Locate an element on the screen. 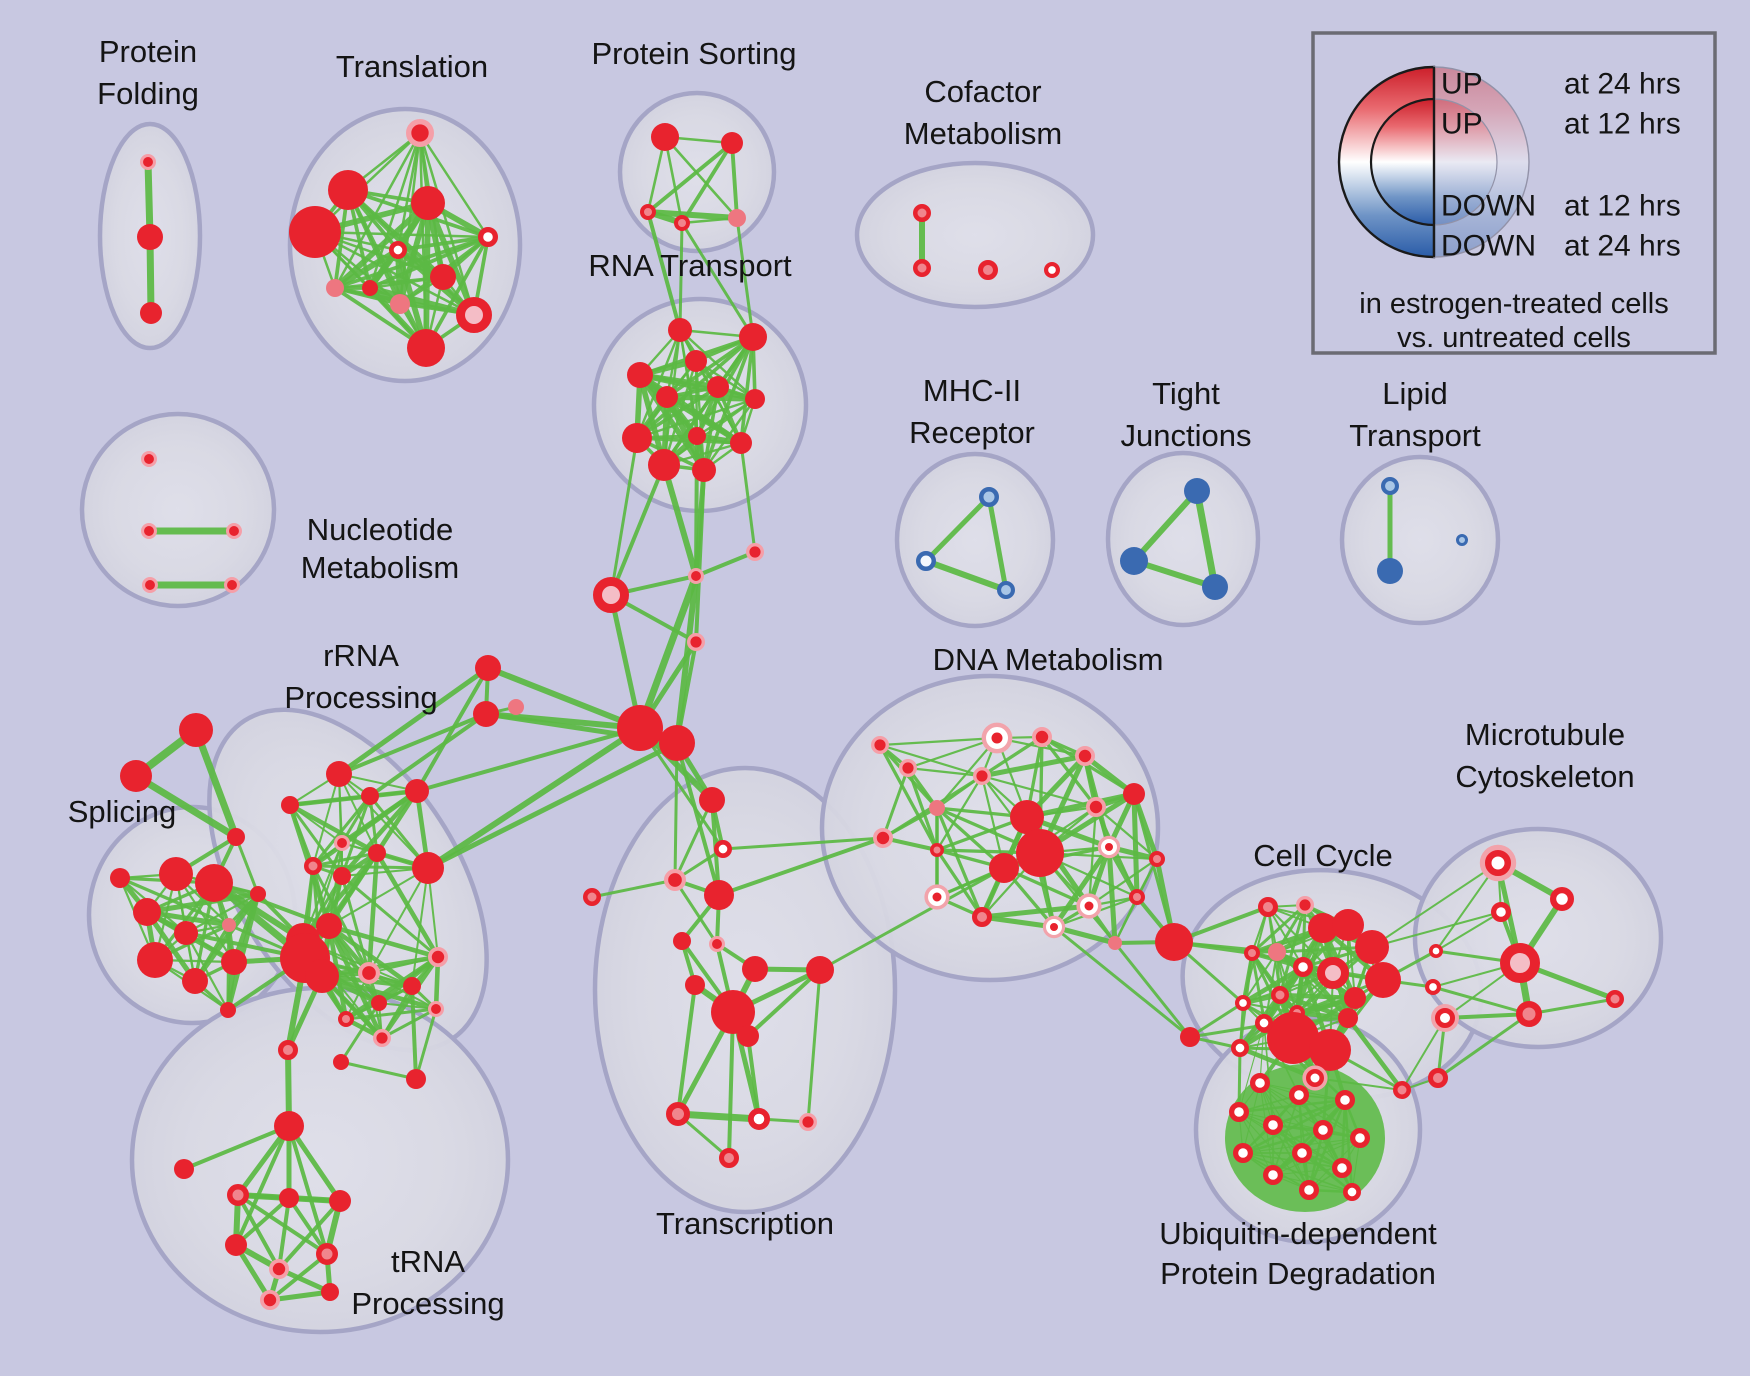 This screenshot has height=1376, width=1750. legend-time-label: at 24 hrs is located at coordinates (1622, 246).